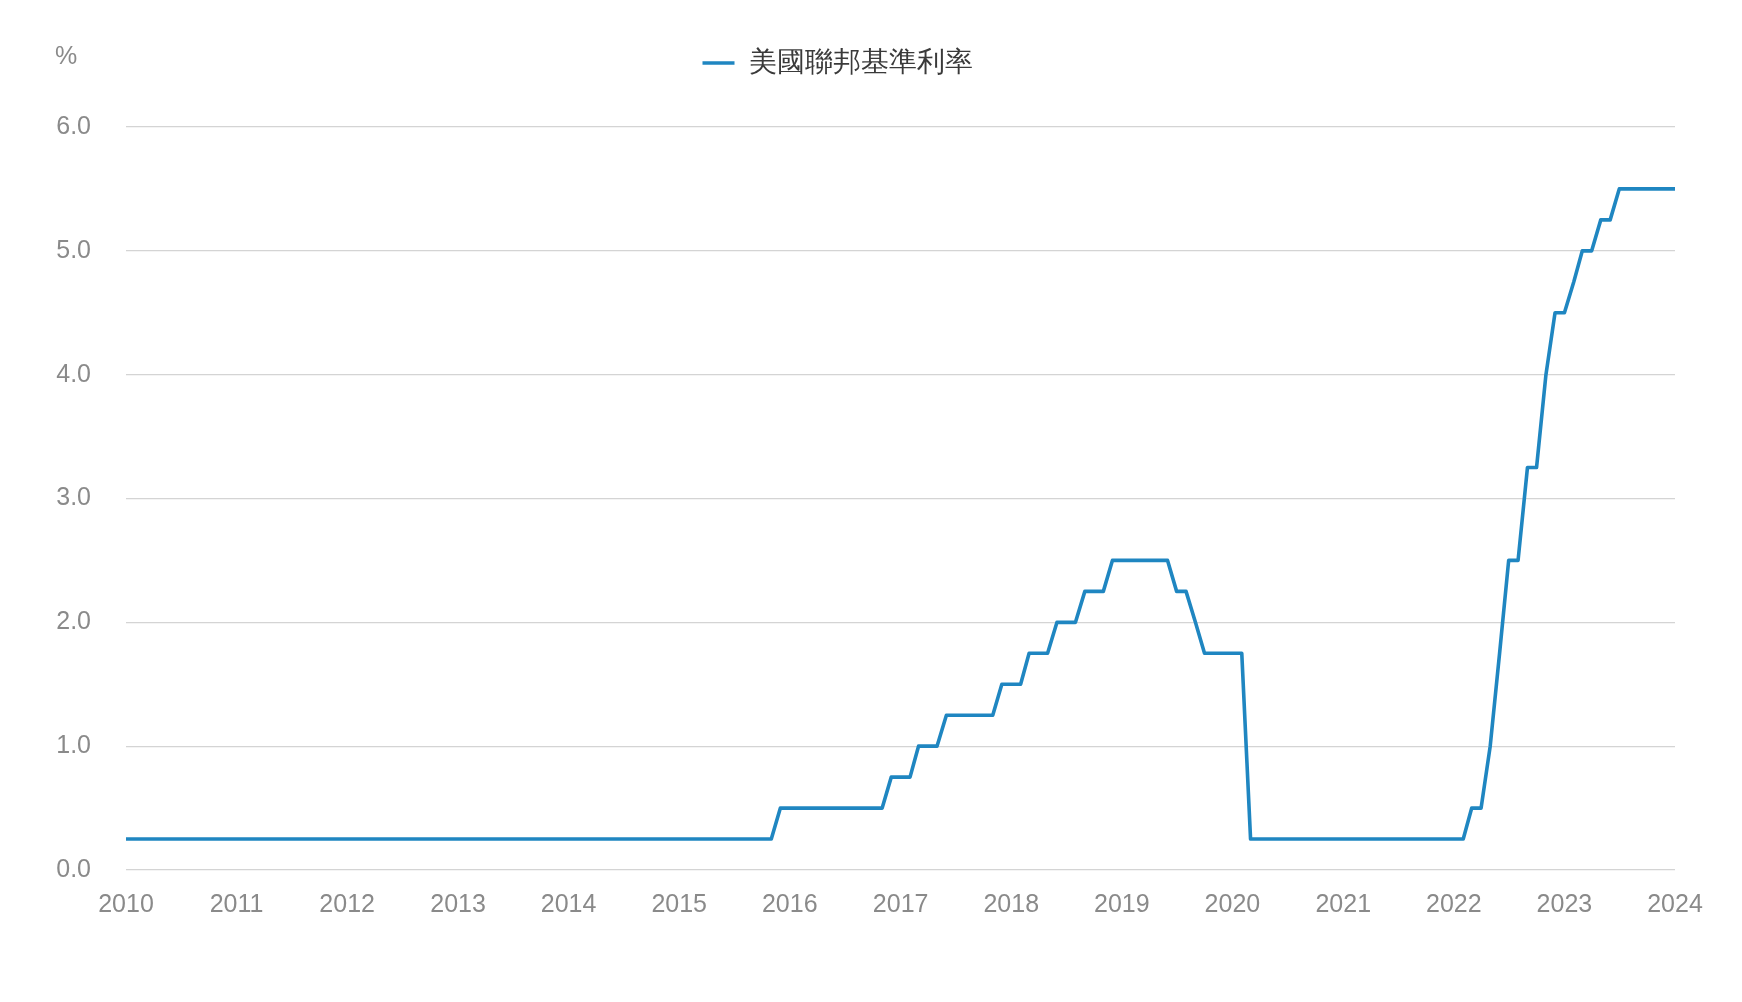 The image size is (1742, 1002). What do you see at coordinates (73, 496) in the screenshot?
I see `y-tick-label: 3.0` at bounding box center [73, 496].